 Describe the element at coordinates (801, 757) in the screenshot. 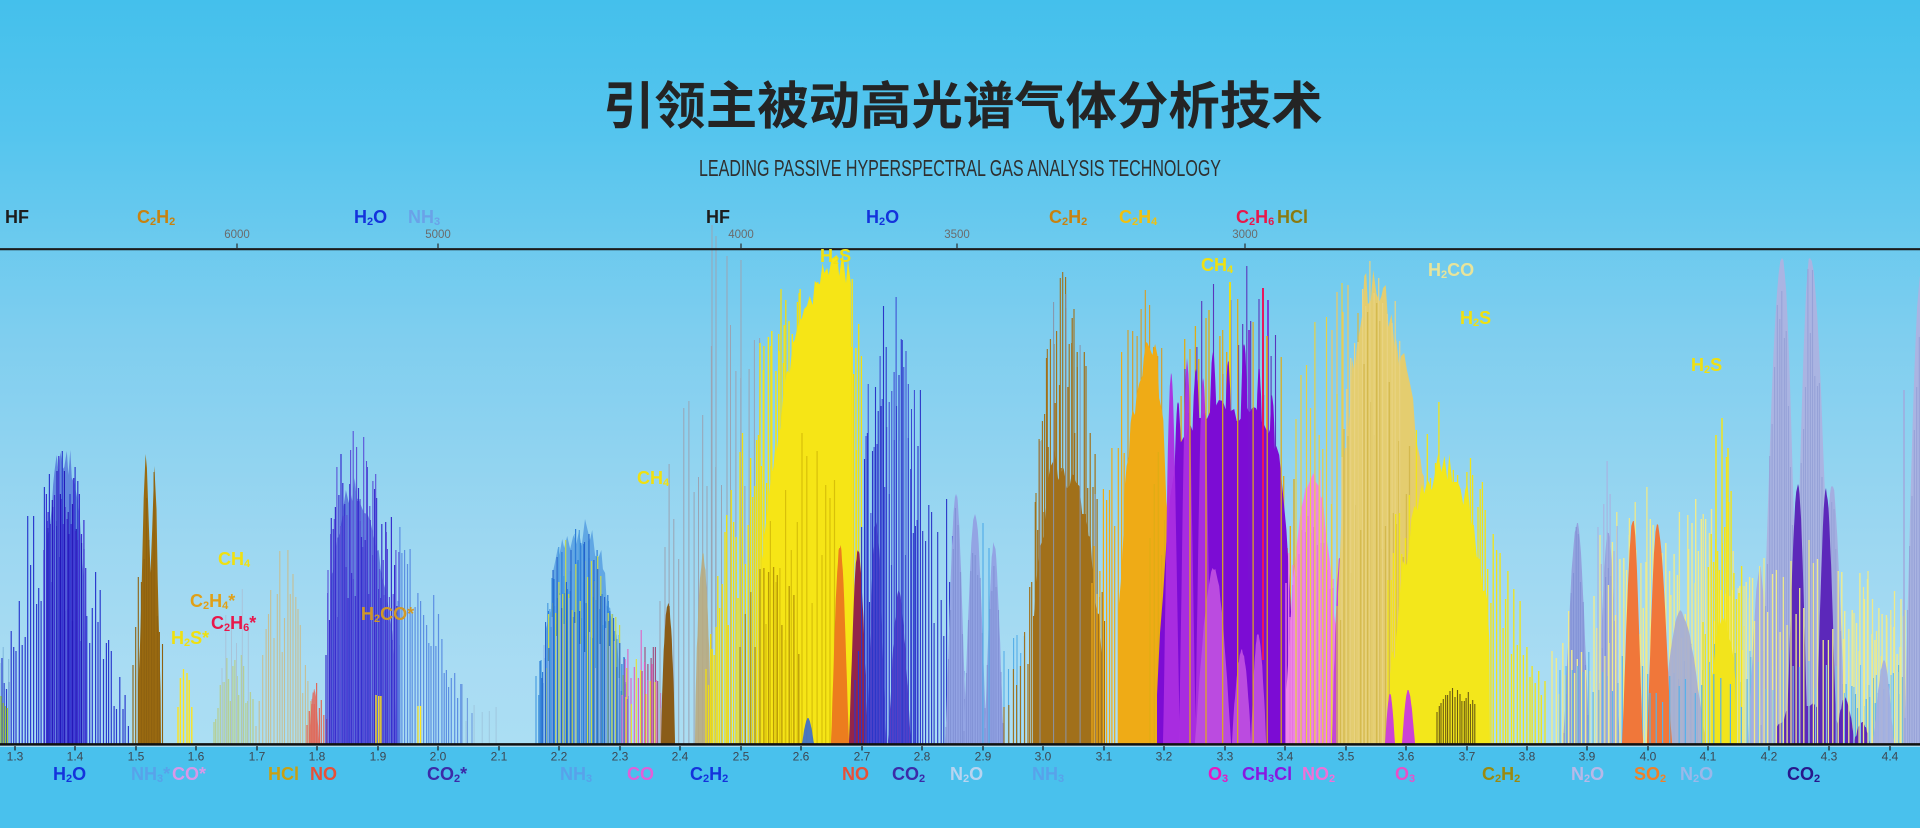

I see `svg-text: 2.6` at that location.